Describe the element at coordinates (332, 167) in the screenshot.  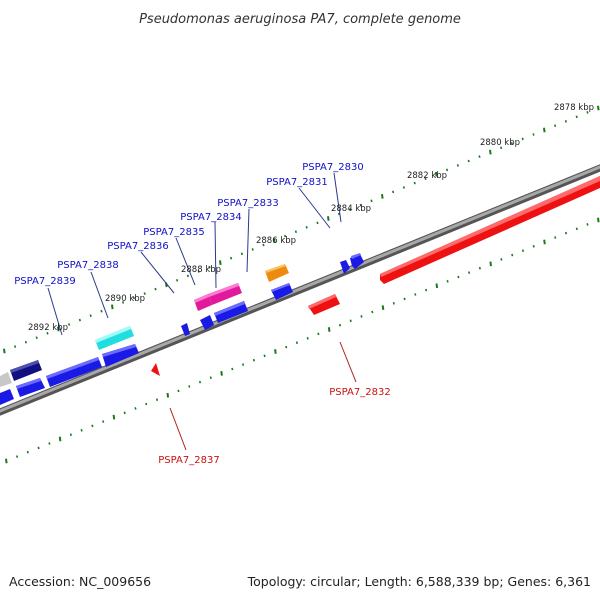
I see `gene-label-pspa7-2830: PSPA7_2830` at that location.